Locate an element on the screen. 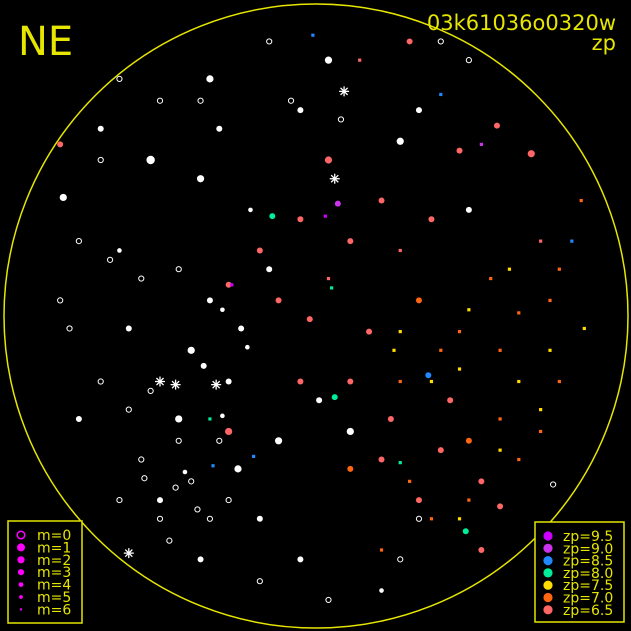 This screenshot has height=631, width=631. chart-subtitle: zp is located at coordinates (604, 43).